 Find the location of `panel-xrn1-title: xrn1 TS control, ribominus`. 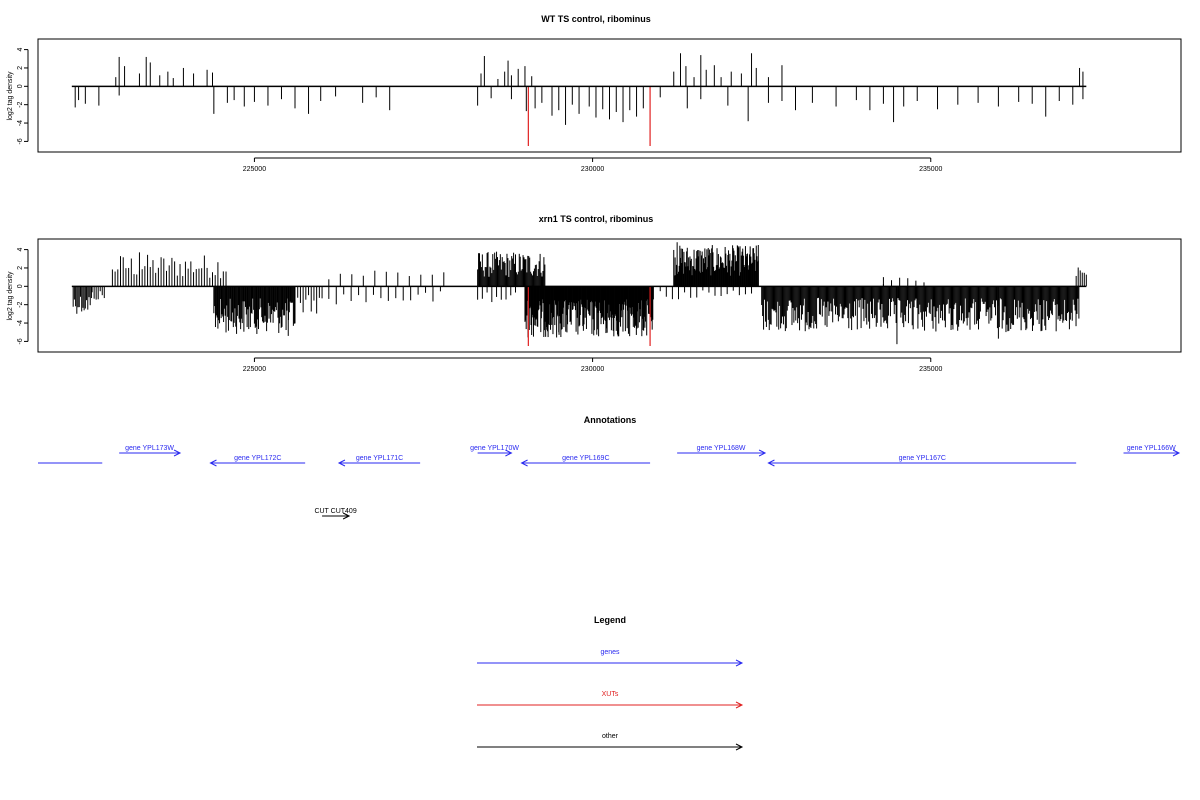

panel-xrn1-title: xrn1 TS control, ribominus is located at coordinates (596, 219).